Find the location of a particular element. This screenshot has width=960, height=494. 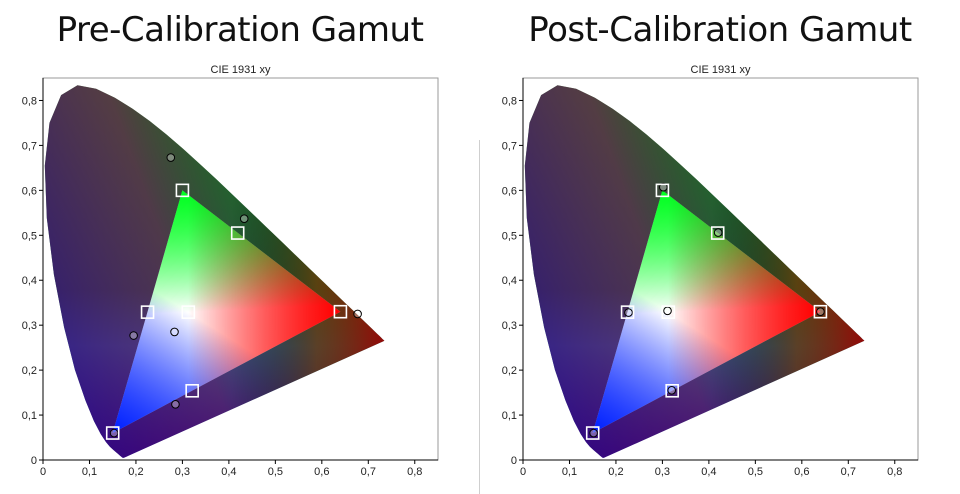

panel-divider is located at coordinates (479, 317).